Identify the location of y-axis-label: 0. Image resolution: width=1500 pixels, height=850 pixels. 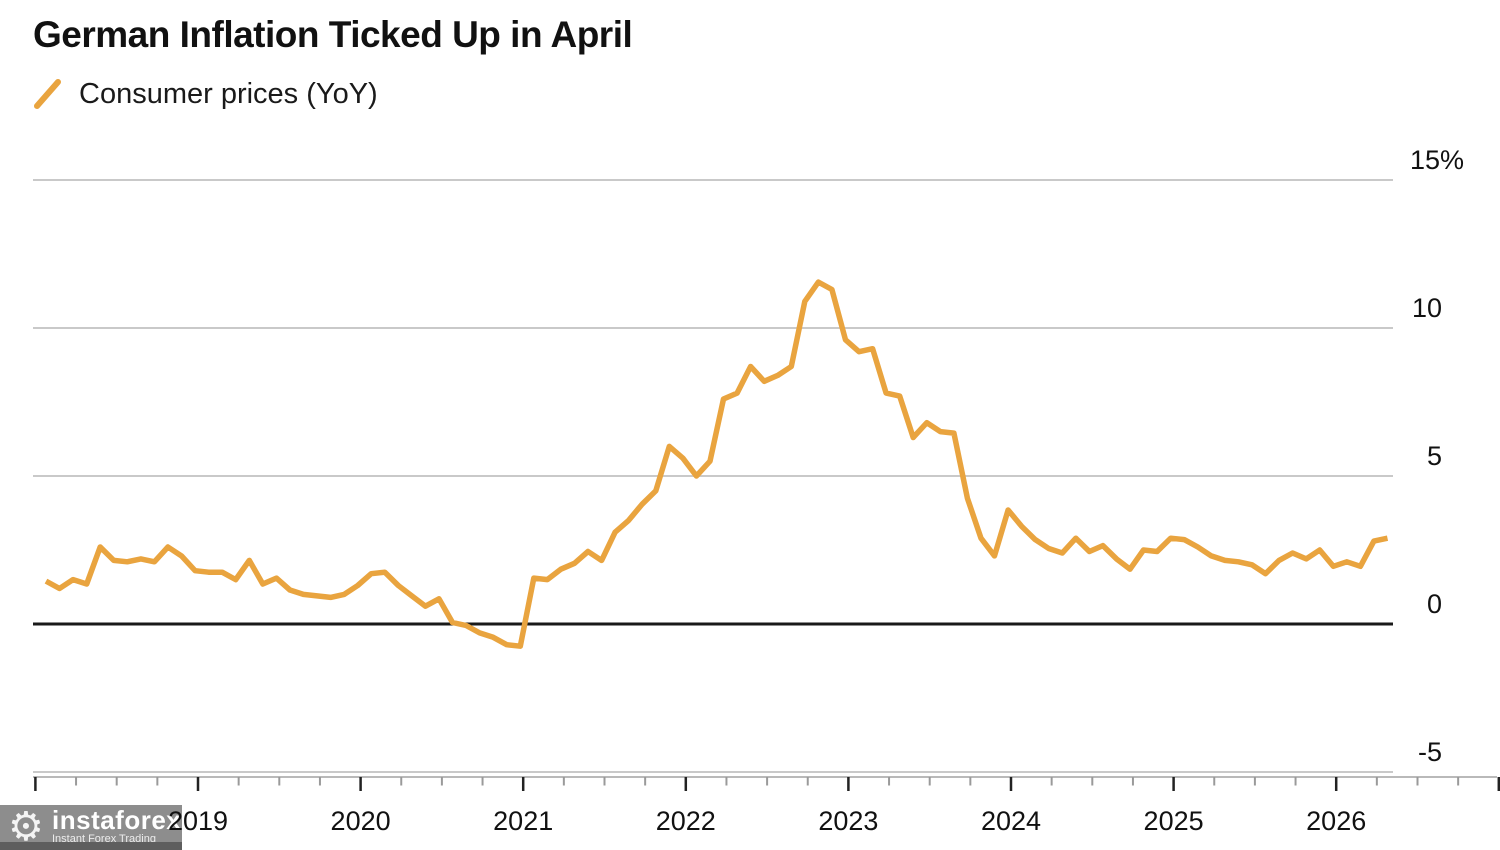
(1434, 604).